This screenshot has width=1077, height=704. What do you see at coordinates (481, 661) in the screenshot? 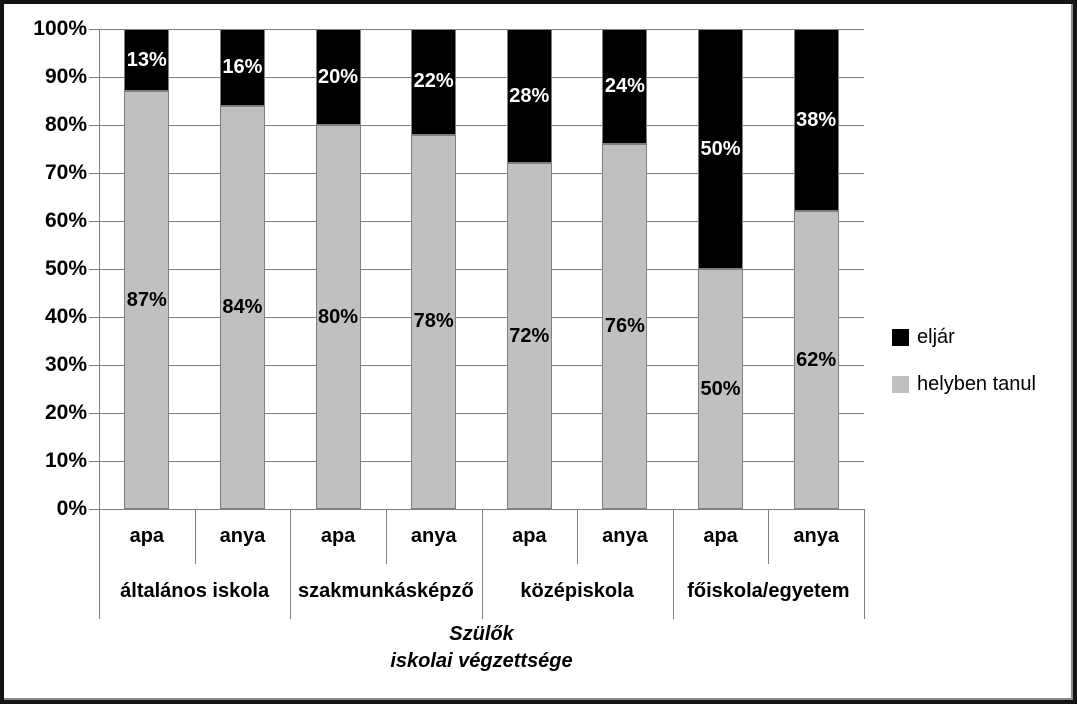
I see `x-axis-title-line2: iskolai végzettsége` at bounding box center [481, 661].